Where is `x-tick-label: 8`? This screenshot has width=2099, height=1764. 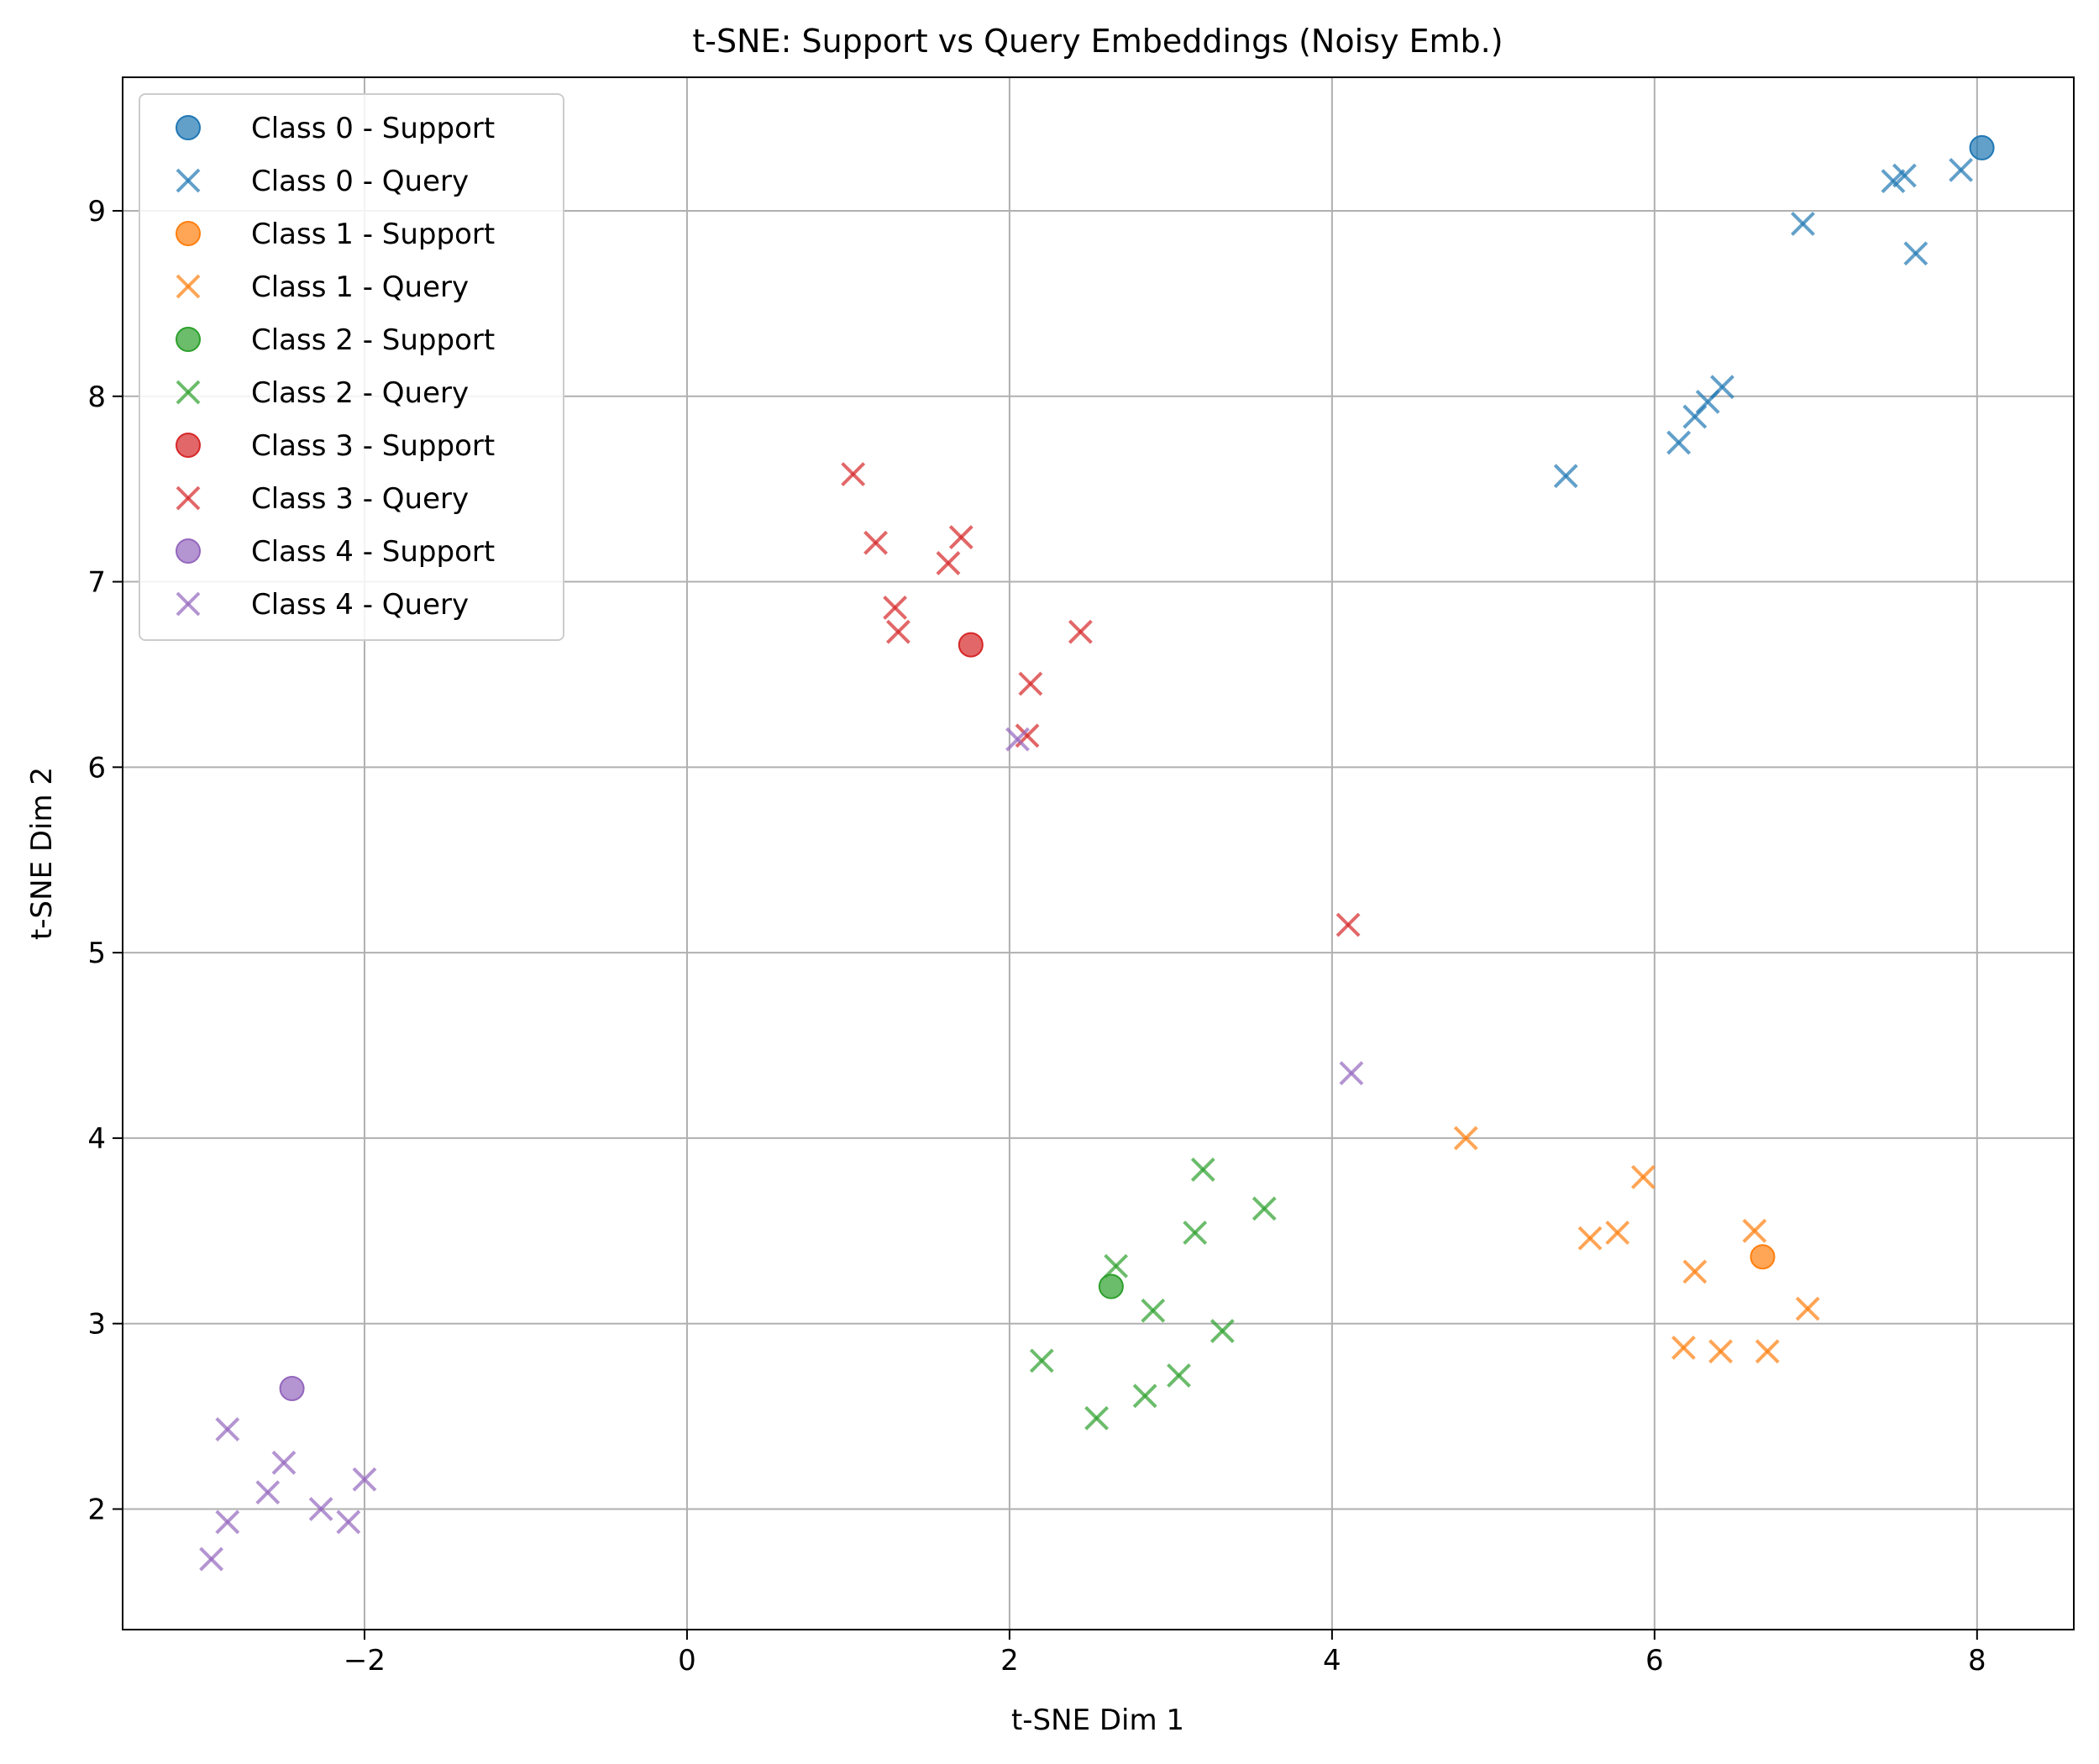 x-tick-label: 8 is located at coordinates (1977, 1660).